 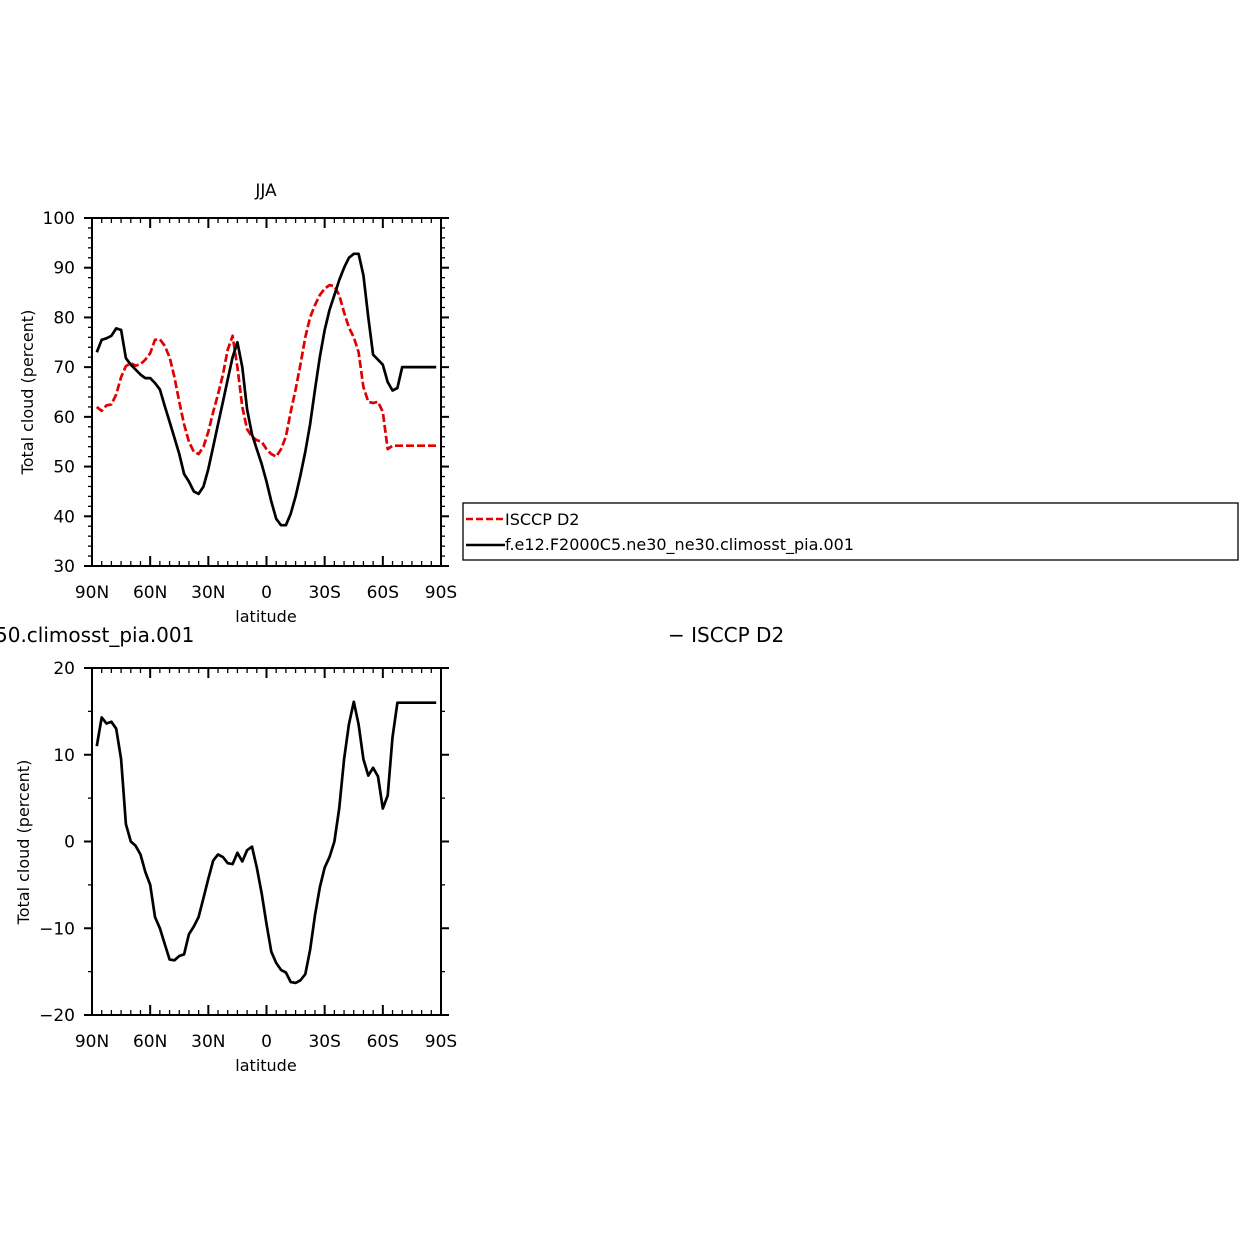 What do you see at coordinates (64, 269) in the screenshot?
I see `top-panel-y-tick-label: 90` at bounding box center [64, 269].